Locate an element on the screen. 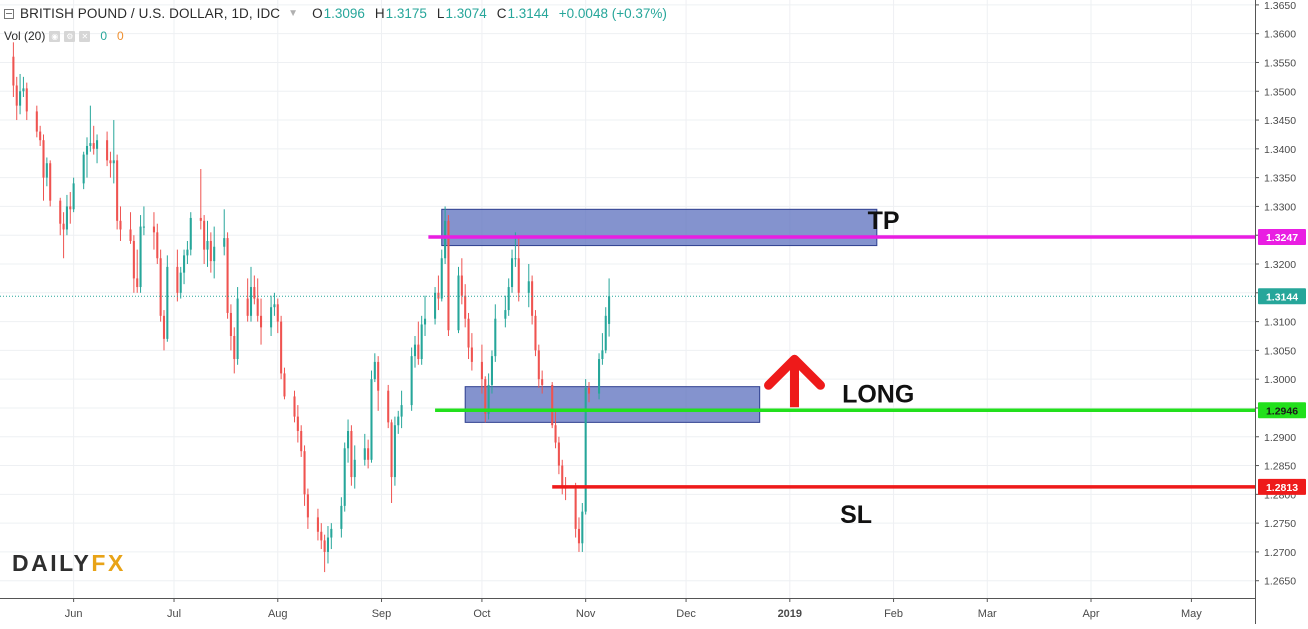 The height and width of the screenshot is (629, 1308). volume-label: Vol (20) is located at coordinates (25, 36).